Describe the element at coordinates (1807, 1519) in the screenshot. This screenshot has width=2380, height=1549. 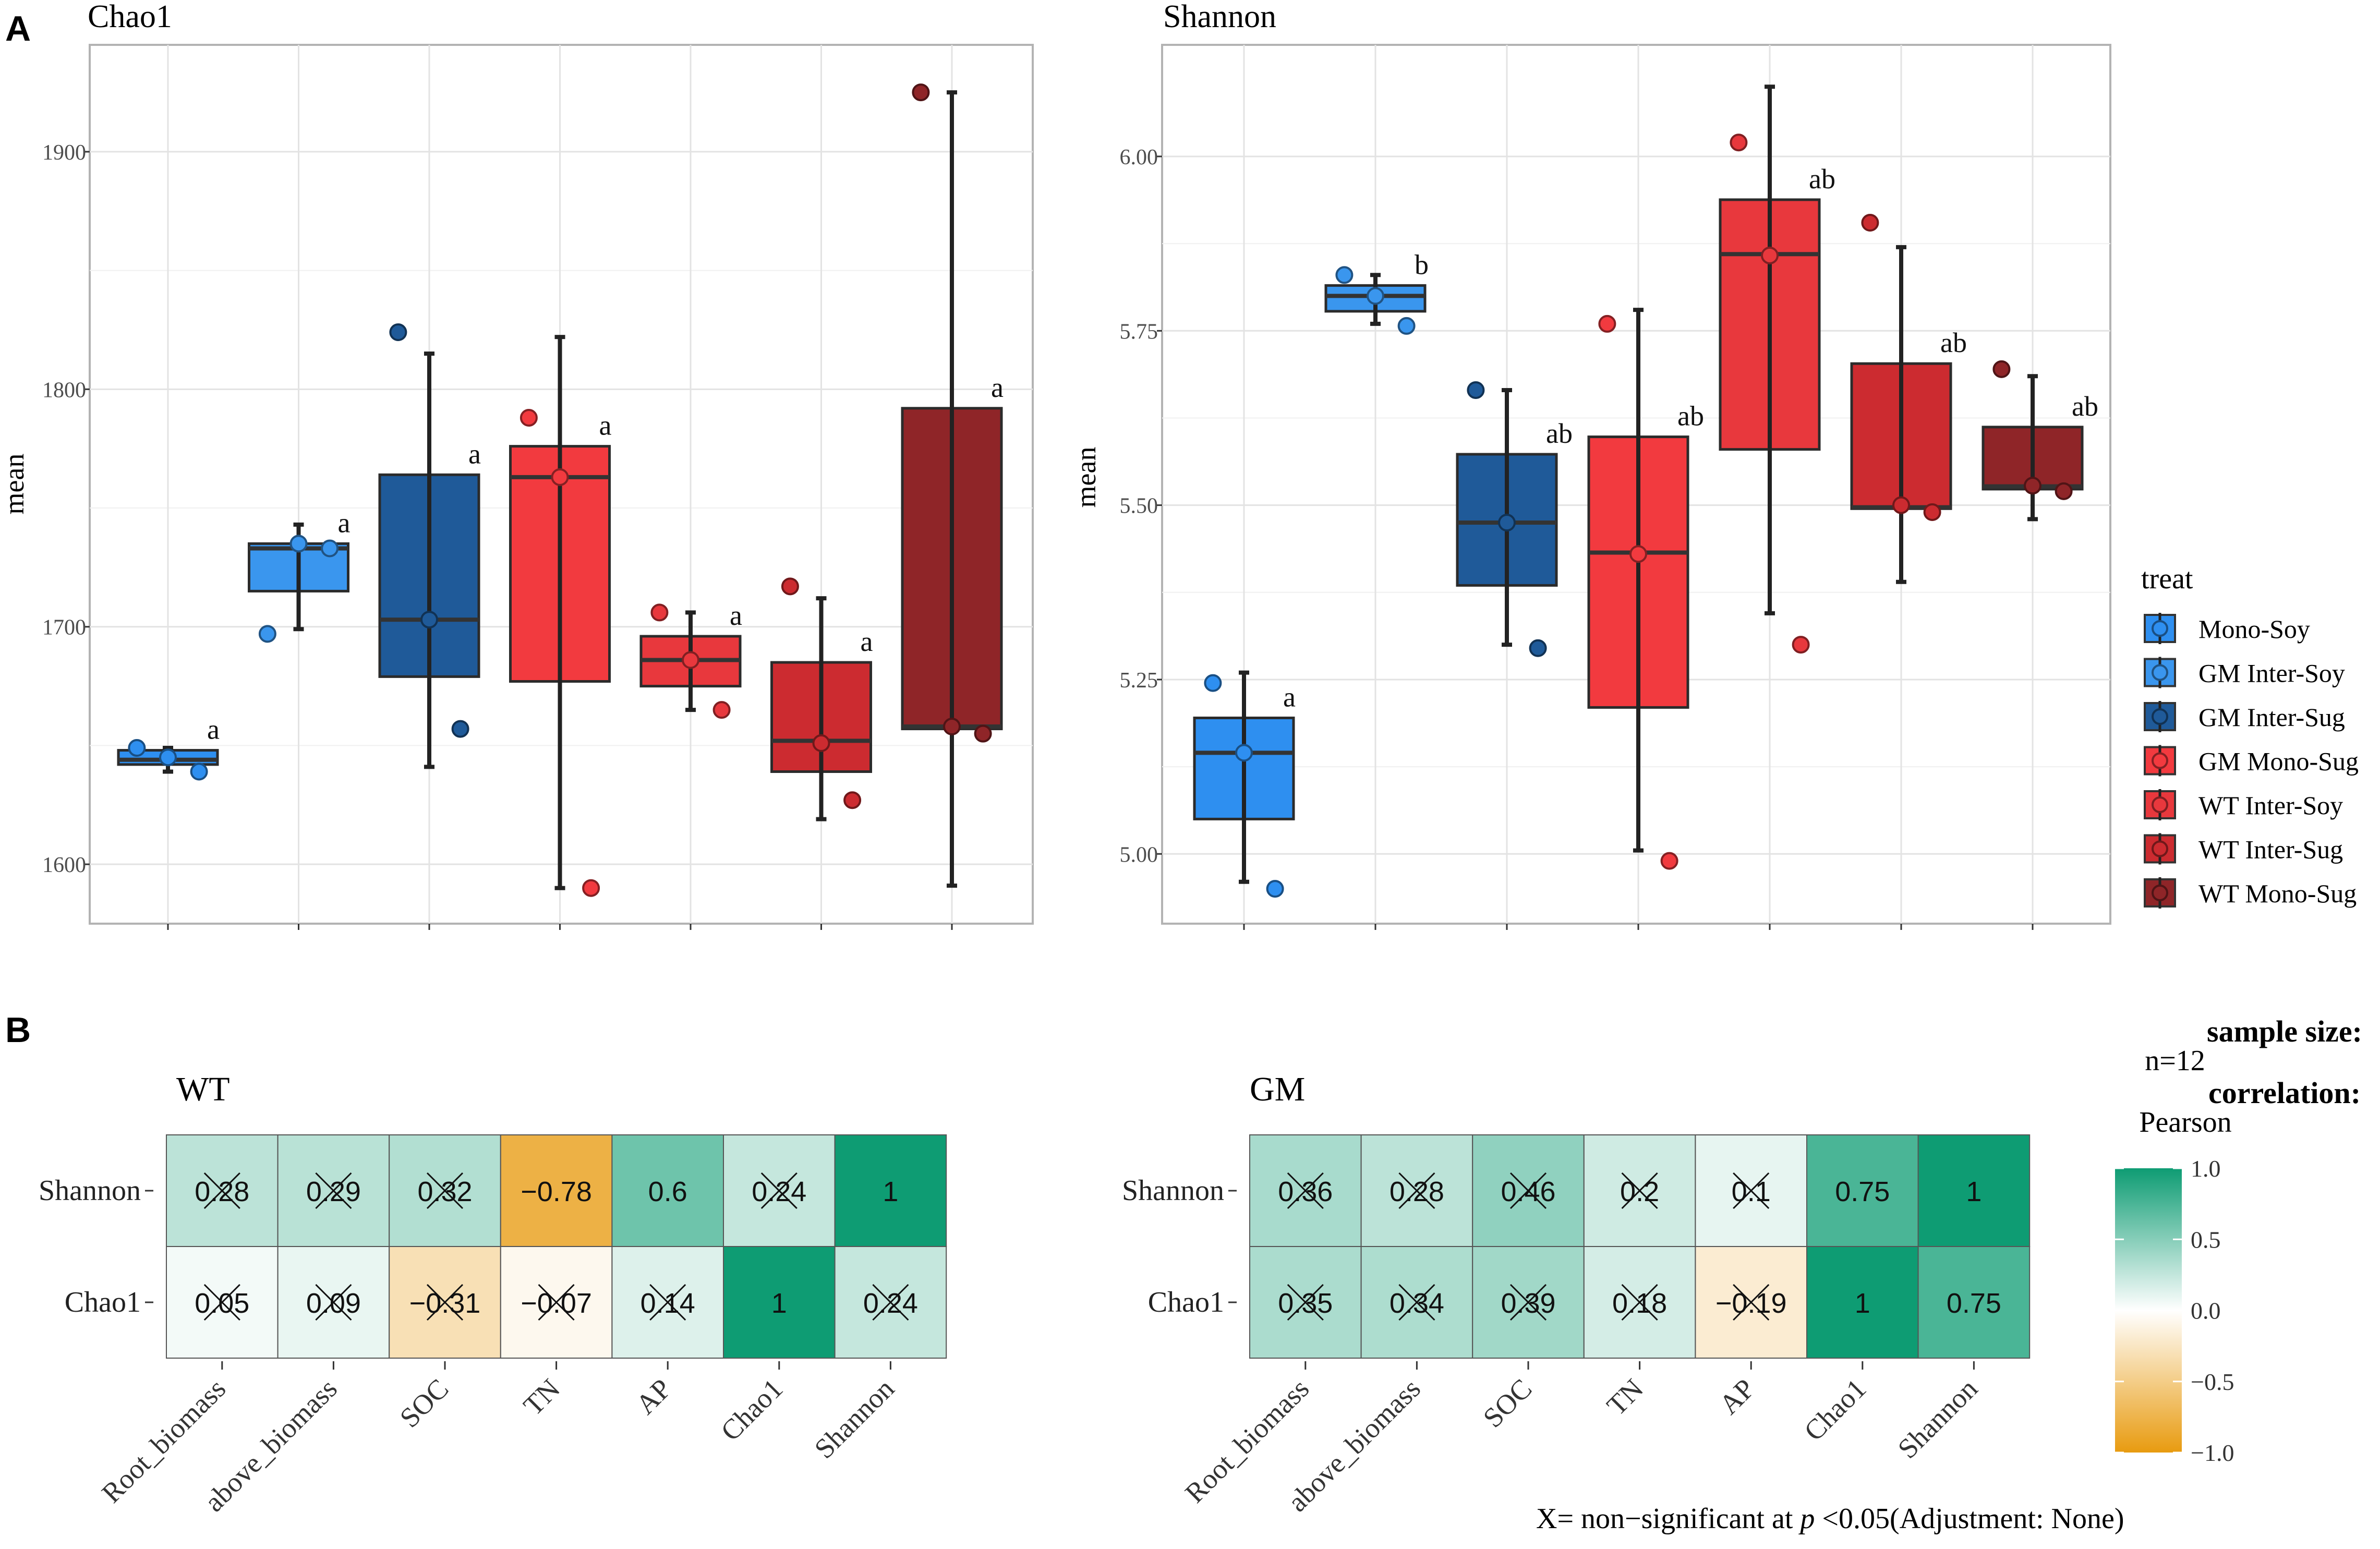
I see `footnote-p: p` at that location.